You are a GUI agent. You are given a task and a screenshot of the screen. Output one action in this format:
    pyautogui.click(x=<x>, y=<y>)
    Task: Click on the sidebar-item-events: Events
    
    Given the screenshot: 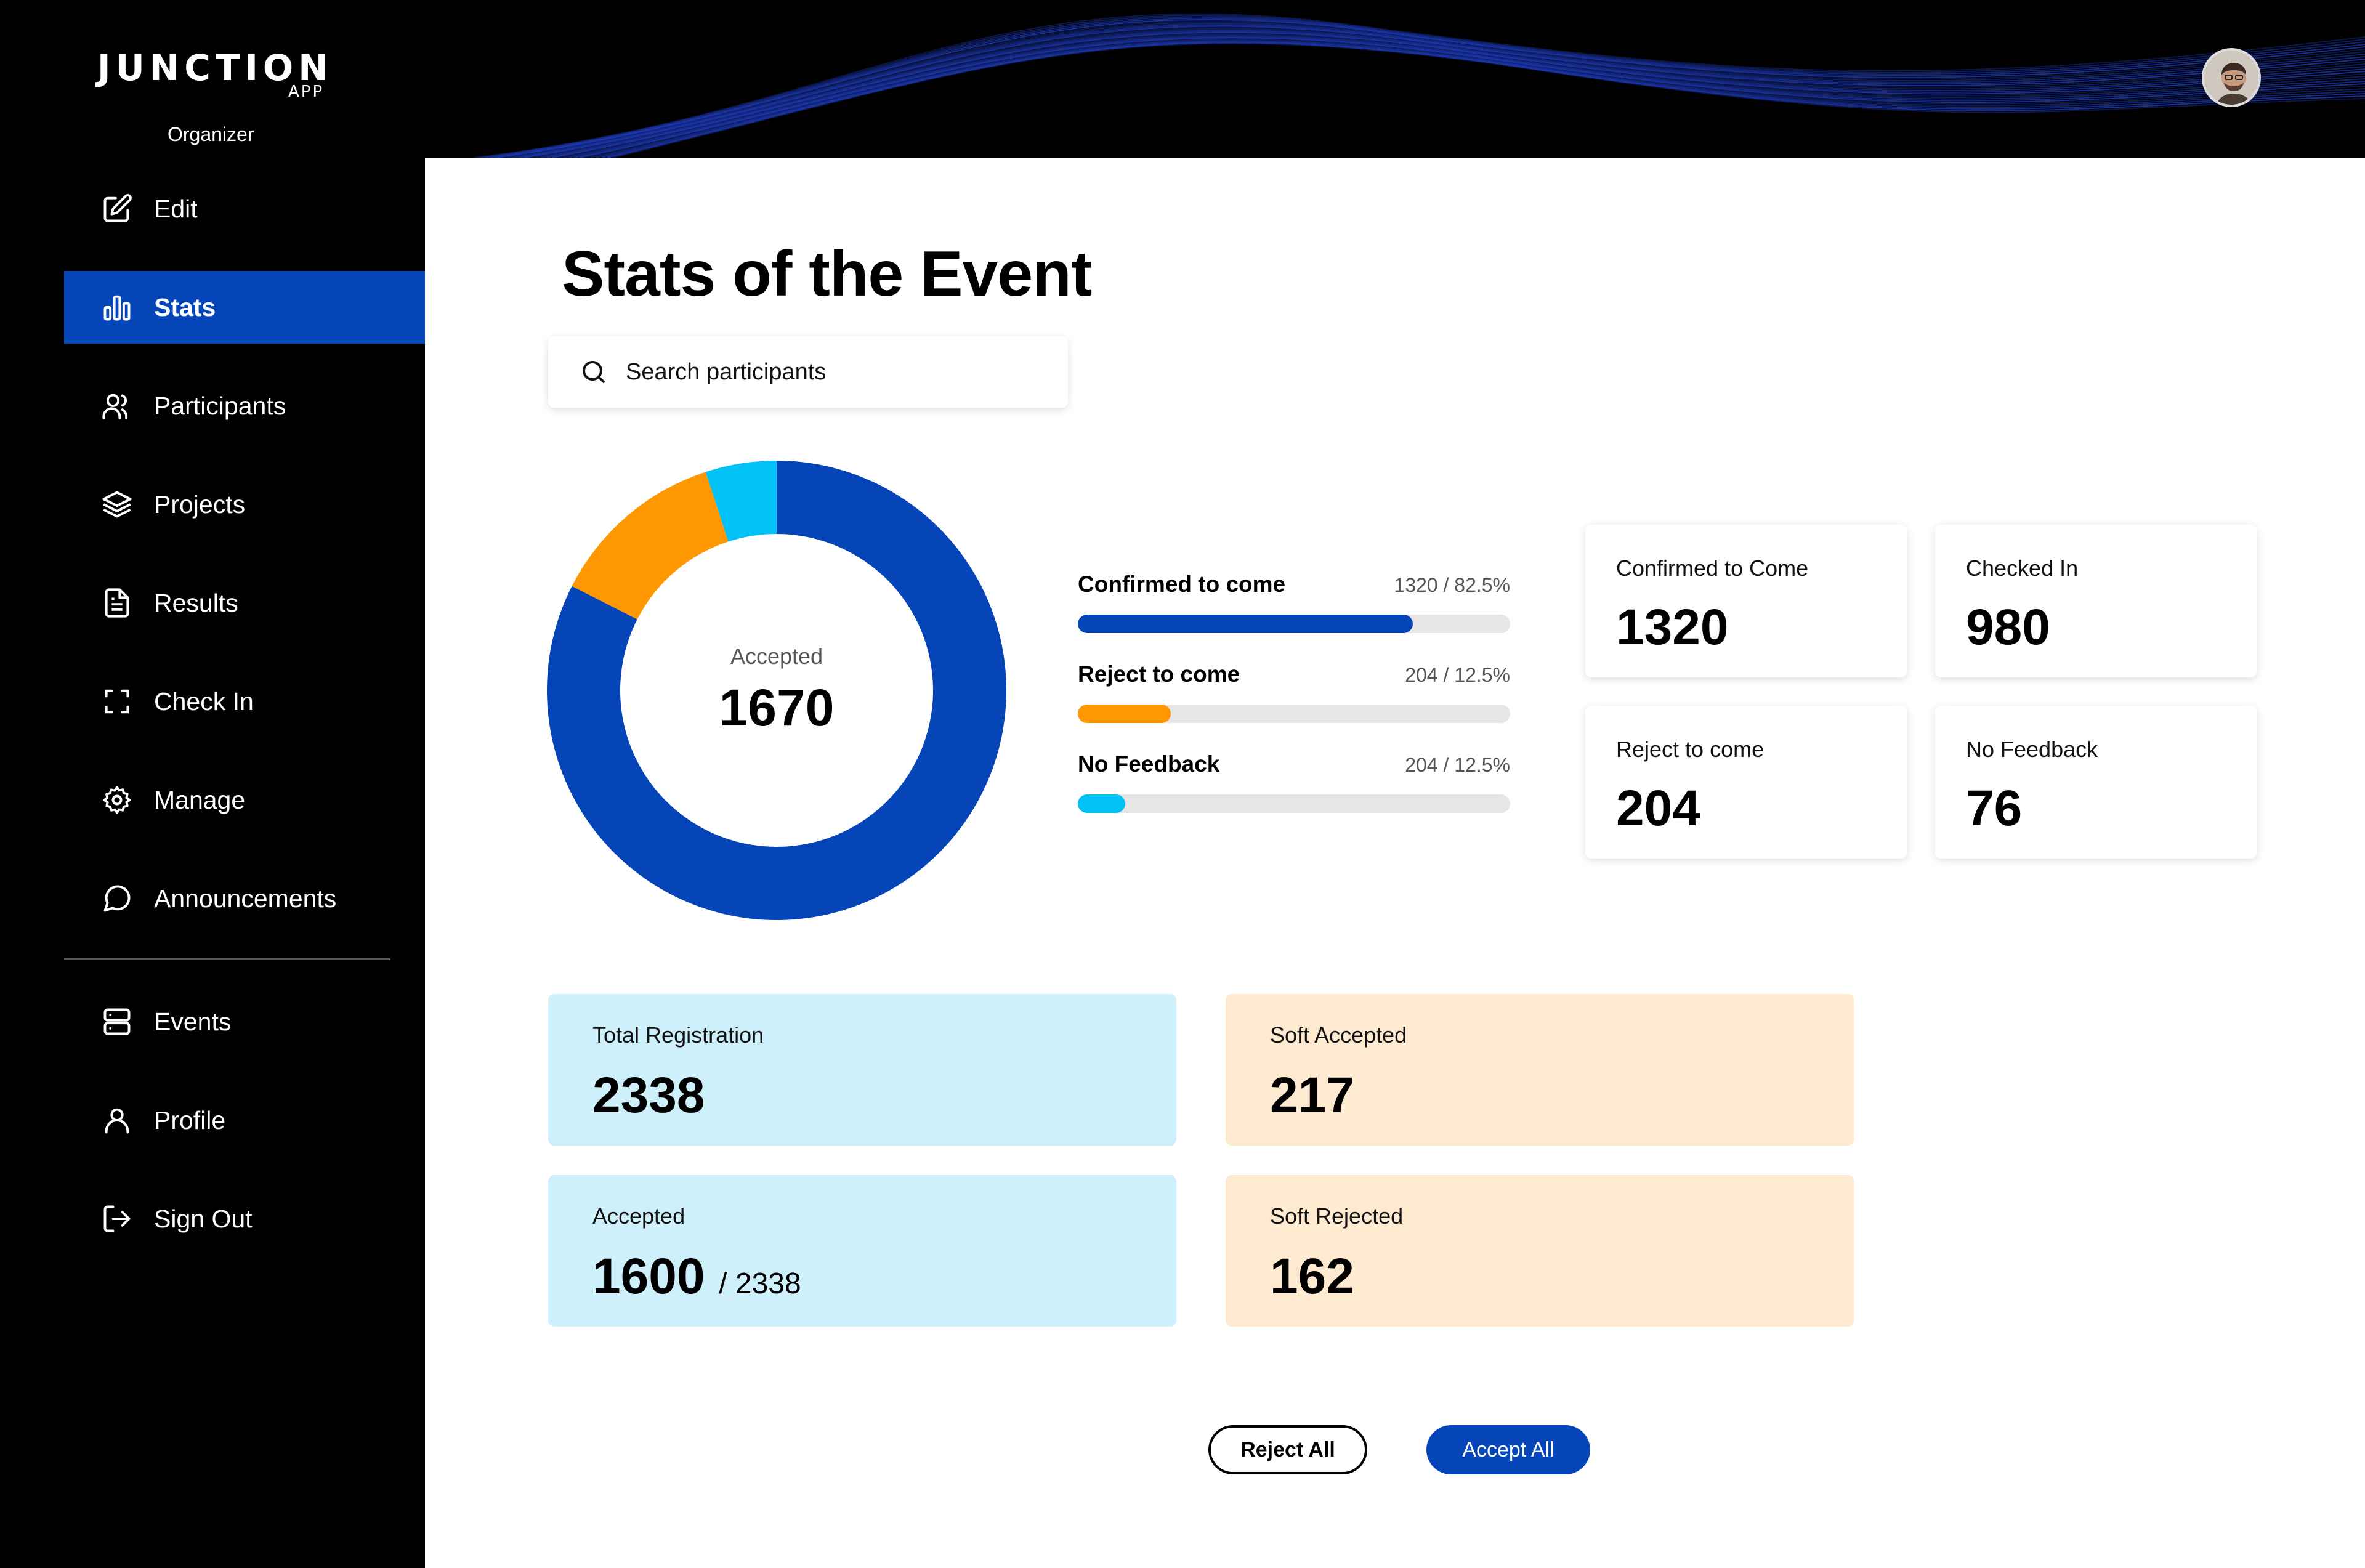 What is the action you would take?
    pyautogui.click(x=244, y=1021)
    